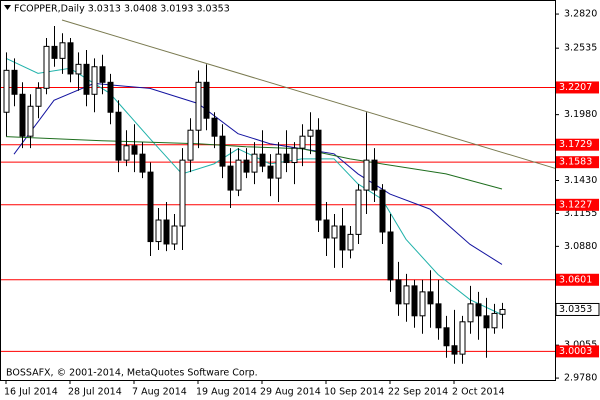 This screenshot has width=600, height=400. Describe the element at coordinates (580, 345) in the screenshot. I see `y-tick-label: 3.0055` at that location.